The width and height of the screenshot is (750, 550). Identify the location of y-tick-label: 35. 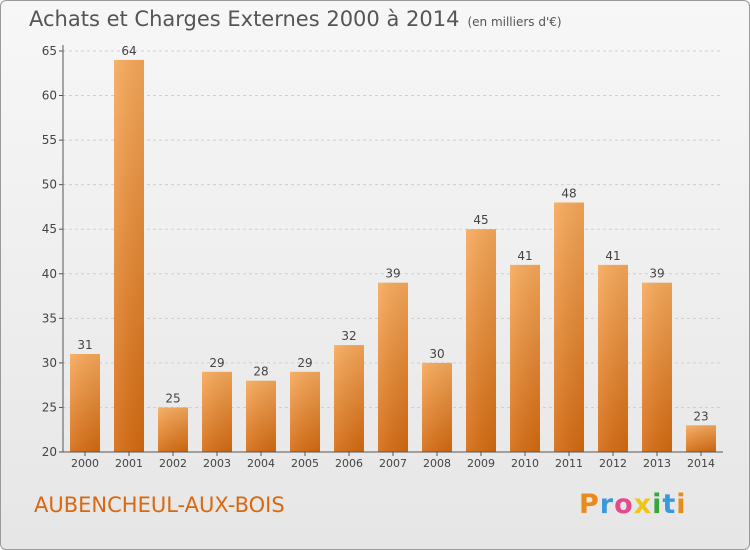
(49, 318).